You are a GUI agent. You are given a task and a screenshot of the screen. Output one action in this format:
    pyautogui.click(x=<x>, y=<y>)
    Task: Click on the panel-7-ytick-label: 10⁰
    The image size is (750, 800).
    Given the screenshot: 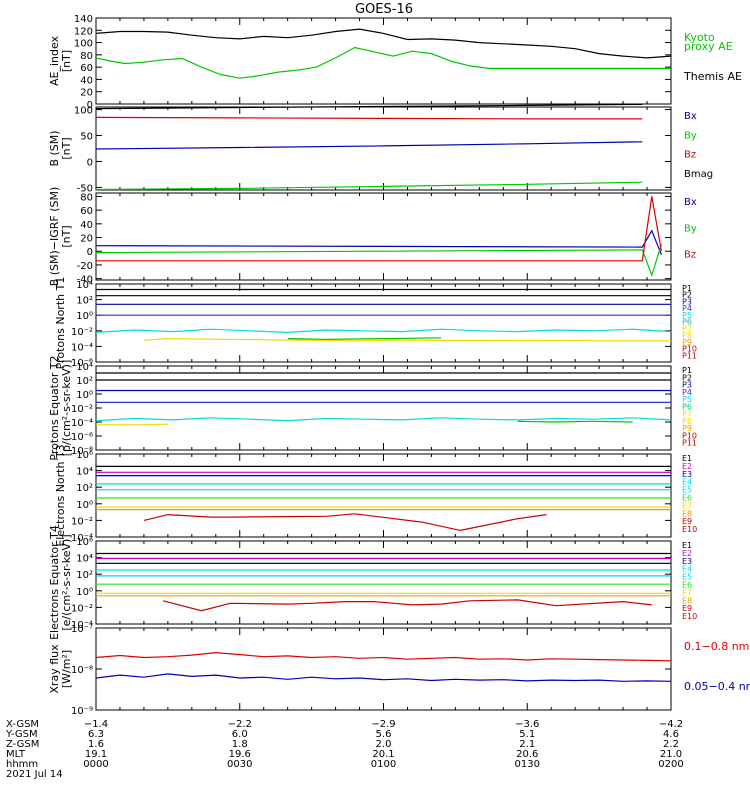 What is the action you would take?
    pyautogui.click(x=84, y=592)
    